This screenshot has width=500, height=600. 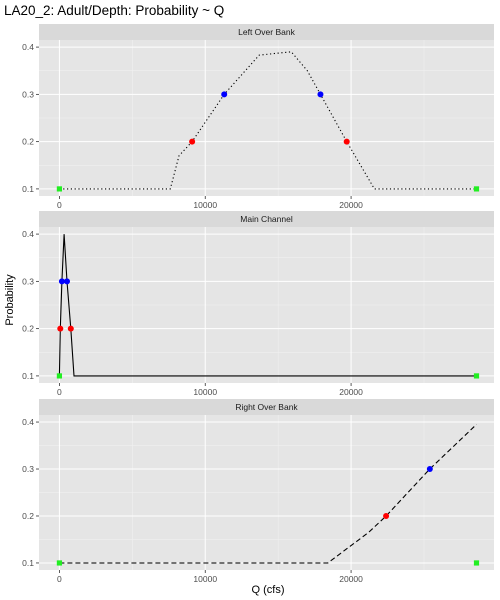 I want to click on facet-strip-label: Right Over Bank, so click(x=266, y=407).